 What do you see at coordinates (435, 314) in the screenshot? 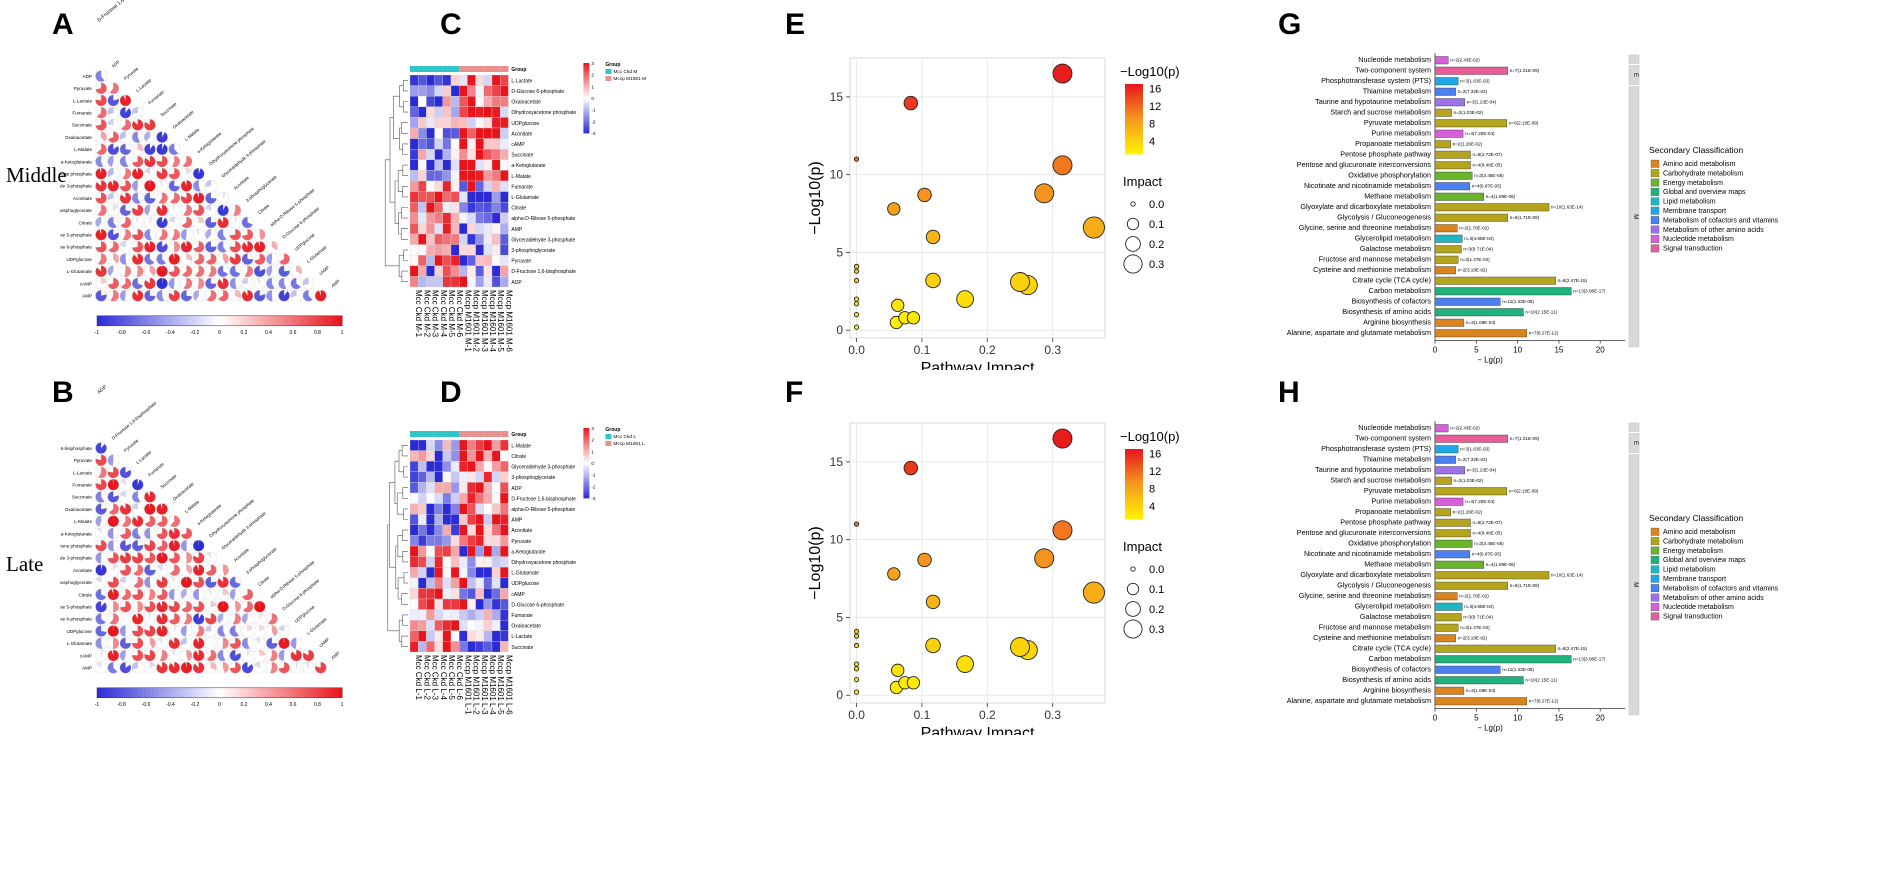
I see `heatmap-column-label: Mcc Ckd M-3` at bounding box center [435, 314].